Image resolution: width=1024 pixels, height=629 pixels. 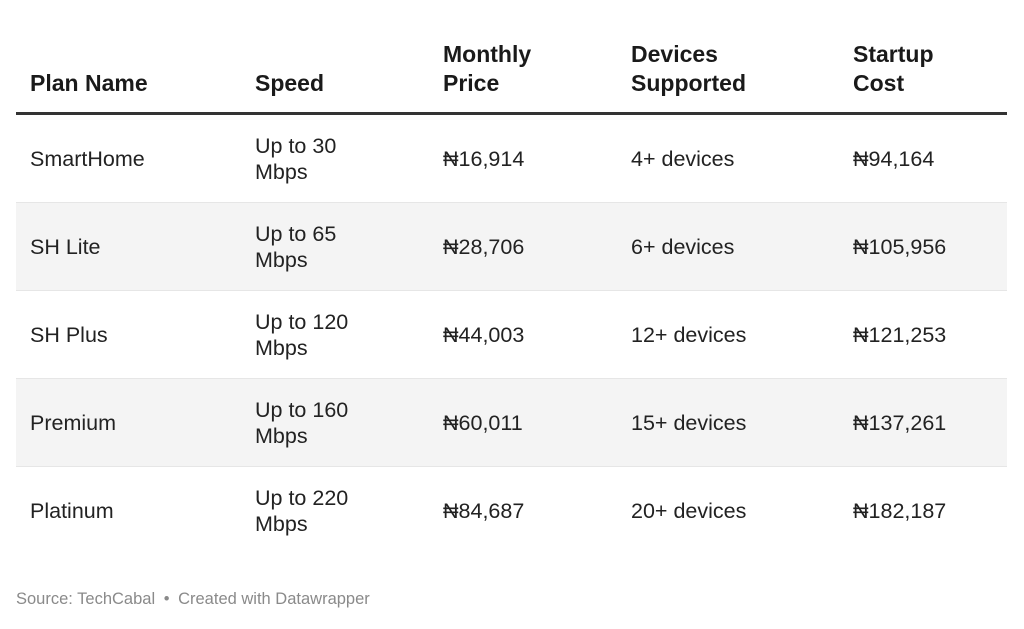 I want to click on cell-devices: 20+ devices, so click(x=689, y=510).